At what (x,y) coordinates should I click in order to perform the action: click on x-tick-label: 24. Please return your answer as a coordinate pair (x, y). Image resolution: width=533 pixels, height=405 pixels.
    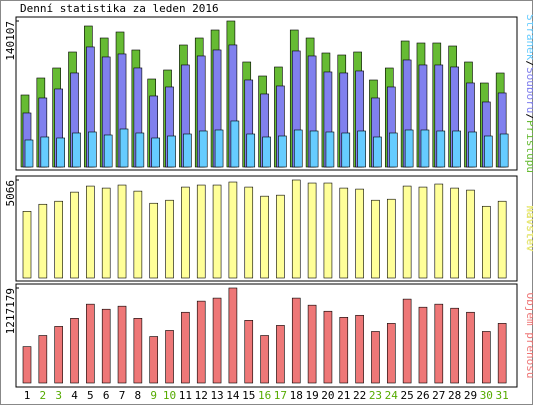
    Looking at the image, I should click on (392, 395).